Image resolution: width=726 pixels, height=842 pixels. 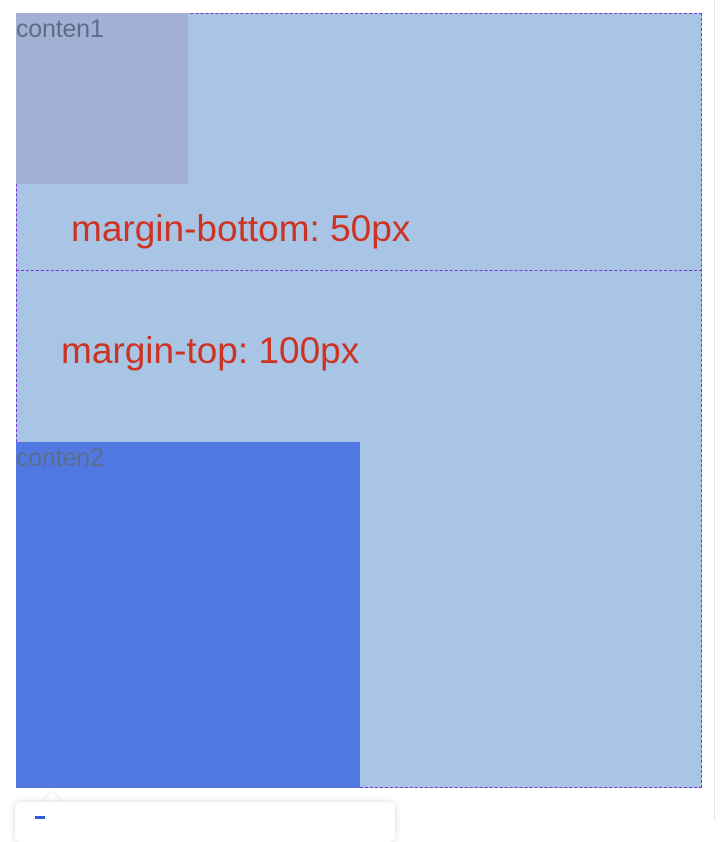 I want to click on content1-label: conten1, so click(x=60, y=29).